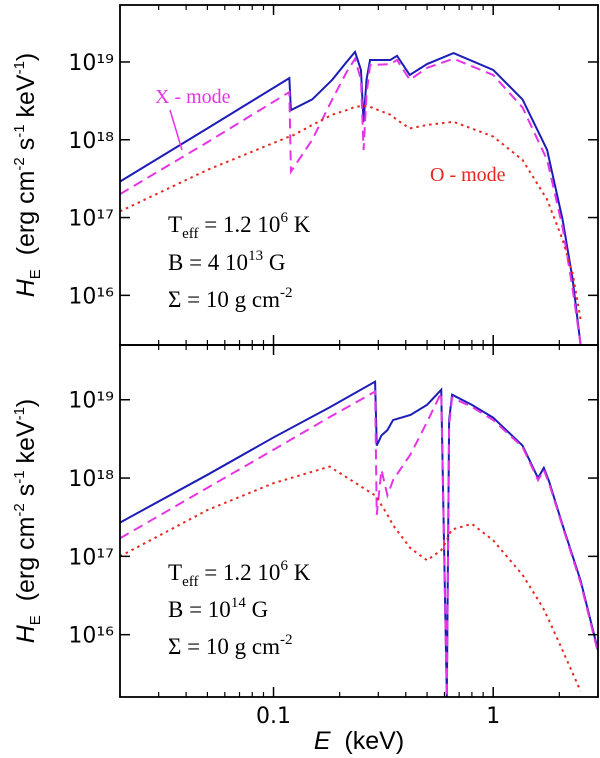 The height and width of the screenshot is (758, 600). What do you see at coordinates (273, 716) in the screenshot?
I see `x-tick-label: 0.1` at bounding box center [273, 716].